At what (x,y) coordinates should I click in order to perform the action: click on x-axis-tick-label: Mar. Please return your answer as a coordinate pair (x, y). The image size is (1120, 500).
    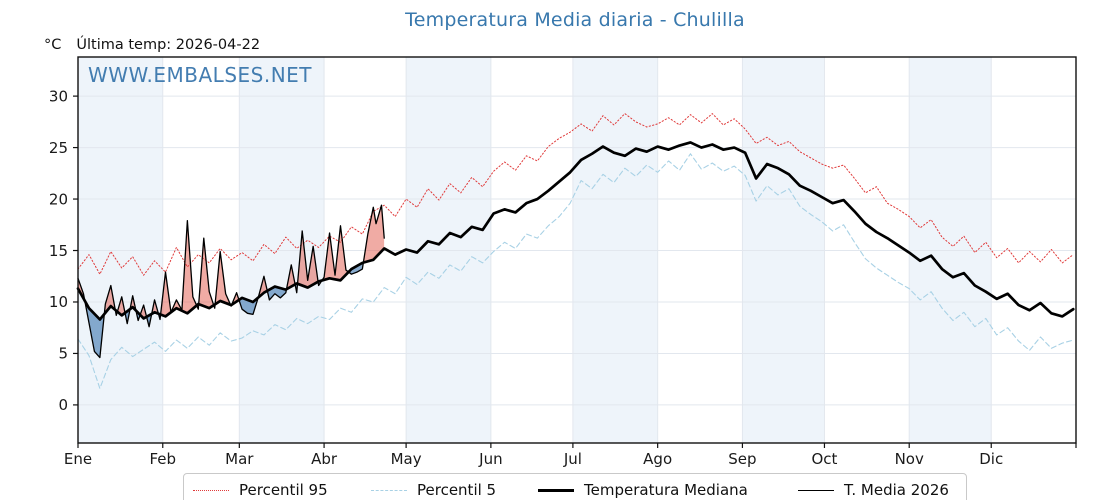
    Looking at the image, I should click on (239, 459).